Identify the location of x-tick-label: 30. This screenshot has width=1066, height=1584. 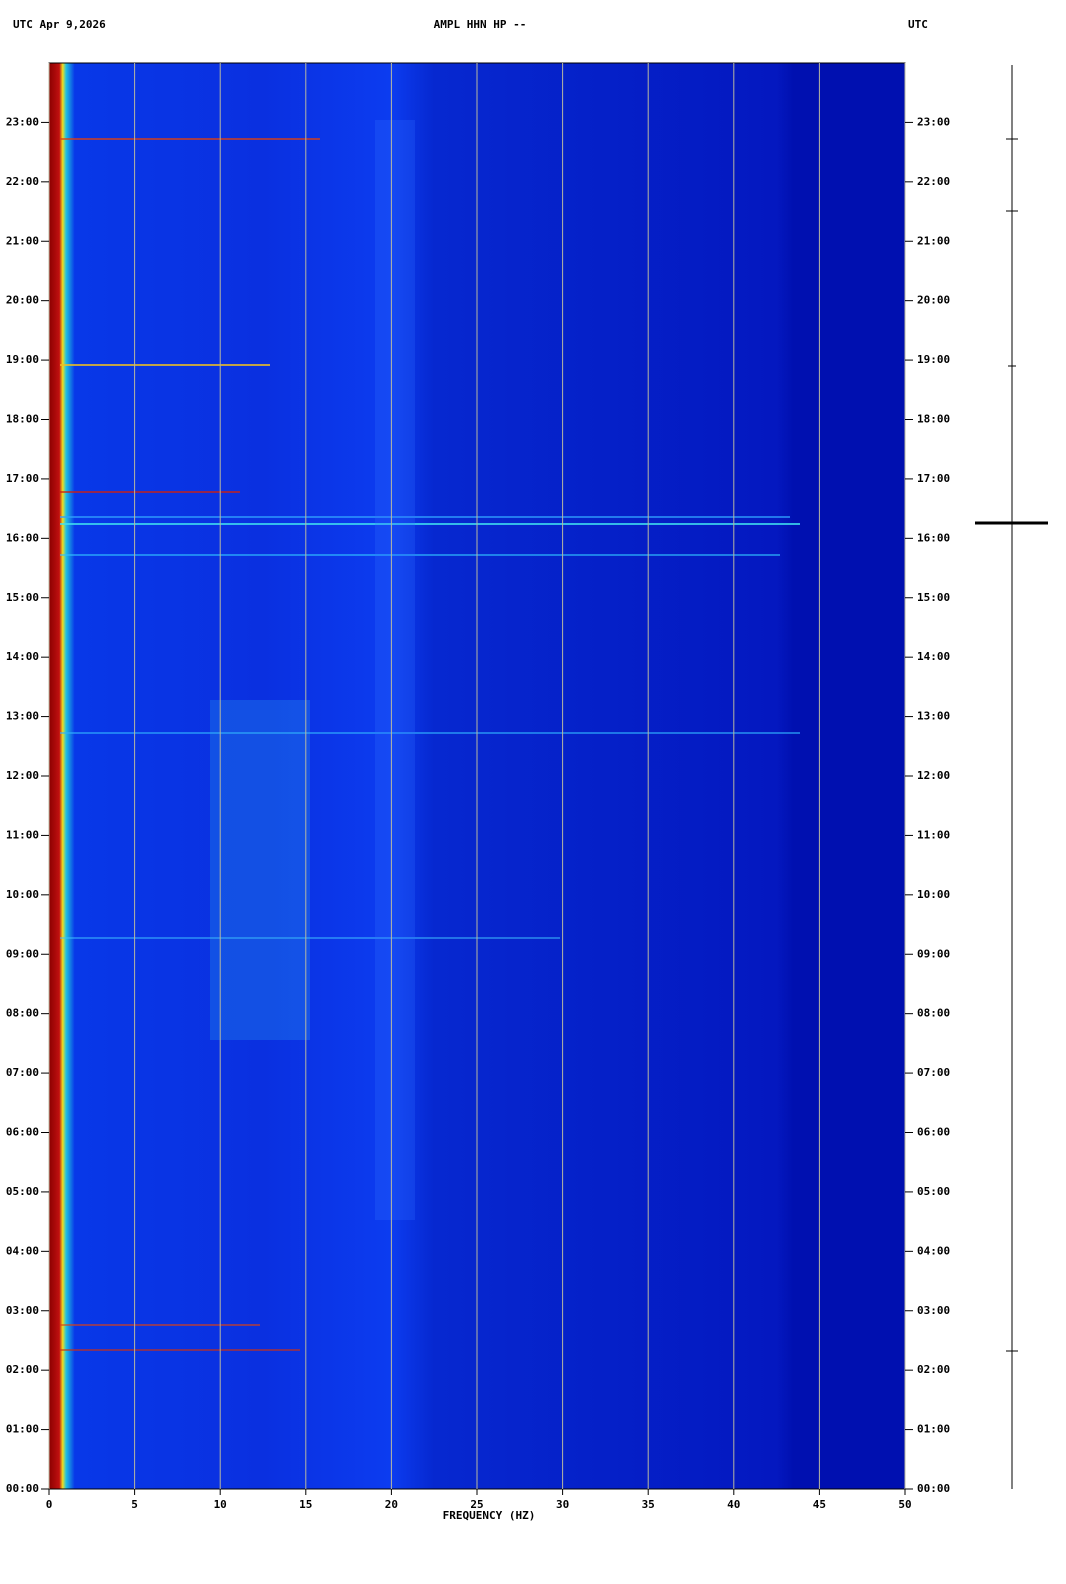
(562, 1504).